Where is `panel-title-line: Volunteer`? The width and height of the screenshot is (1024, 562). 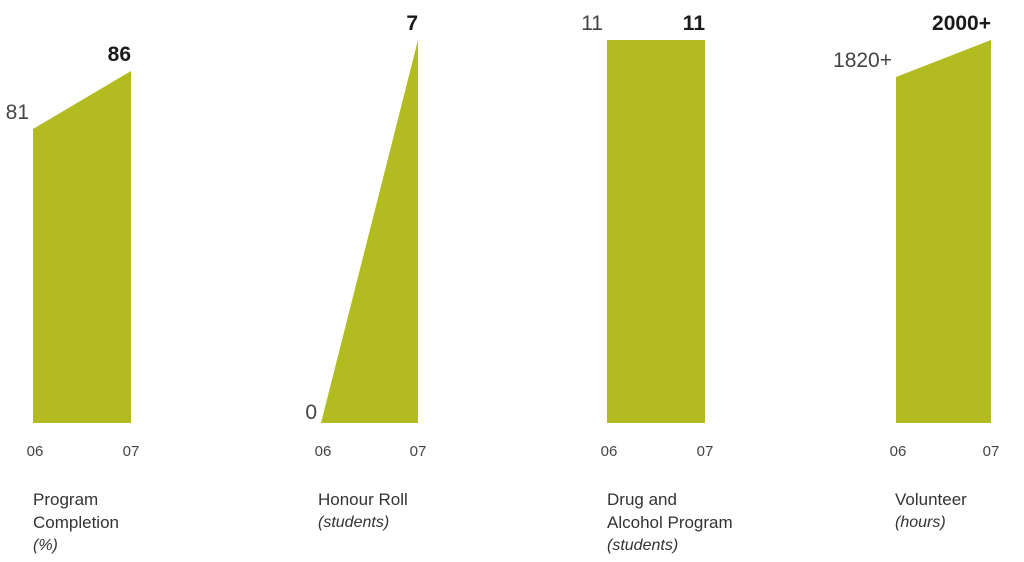
panel-title-line: Volunteer is located at coordinates (931, 499).